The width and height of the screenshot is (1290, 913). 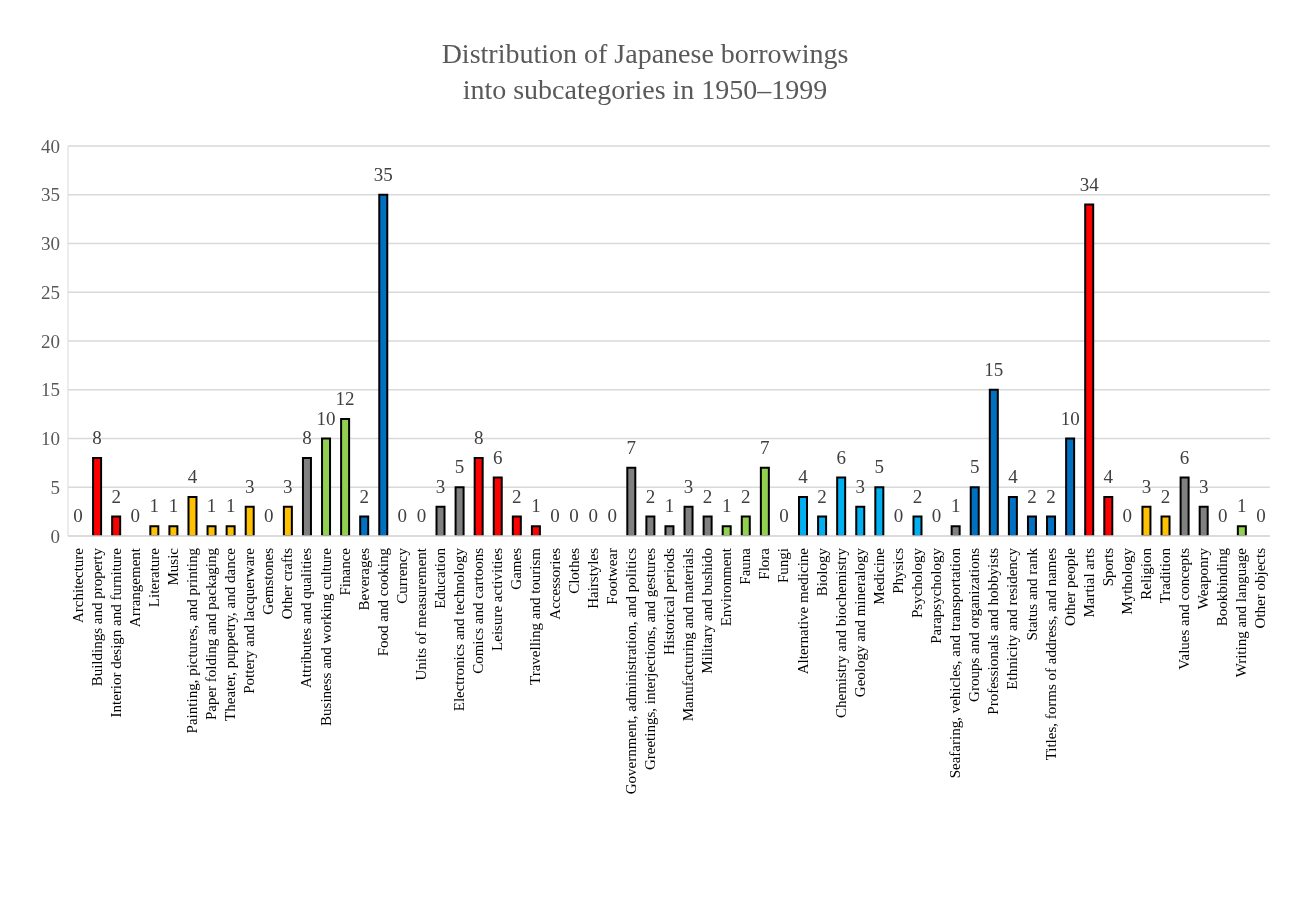 I want to click on data-label: 4, so click(x=1108, y=476).